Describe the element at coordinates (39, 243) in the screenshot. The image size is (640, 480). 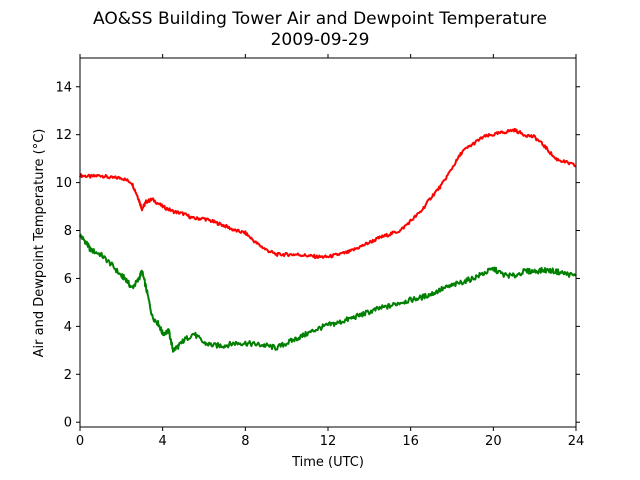
I see `y-axis-label: Air and Dewpoint Temperature (°C)` at that location.